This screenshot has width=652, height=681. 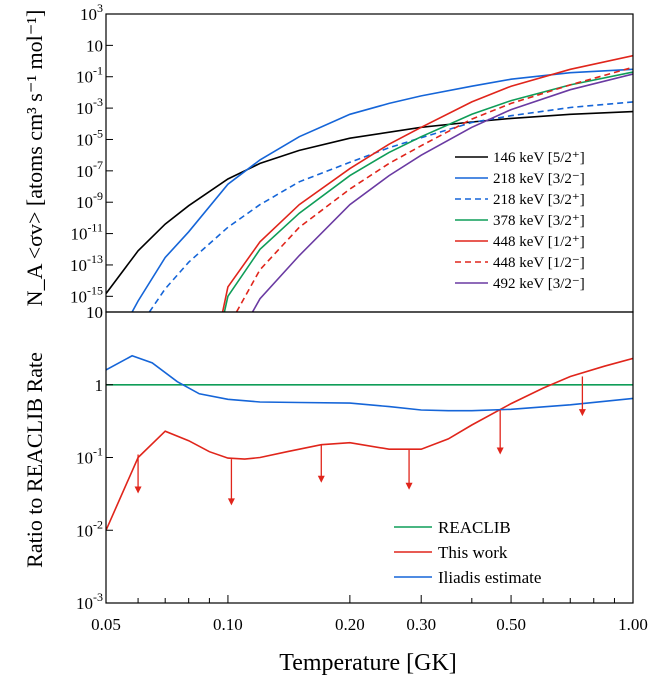 I want to click on x-tick-label-0: 0.05, so click(x=106, y=624).